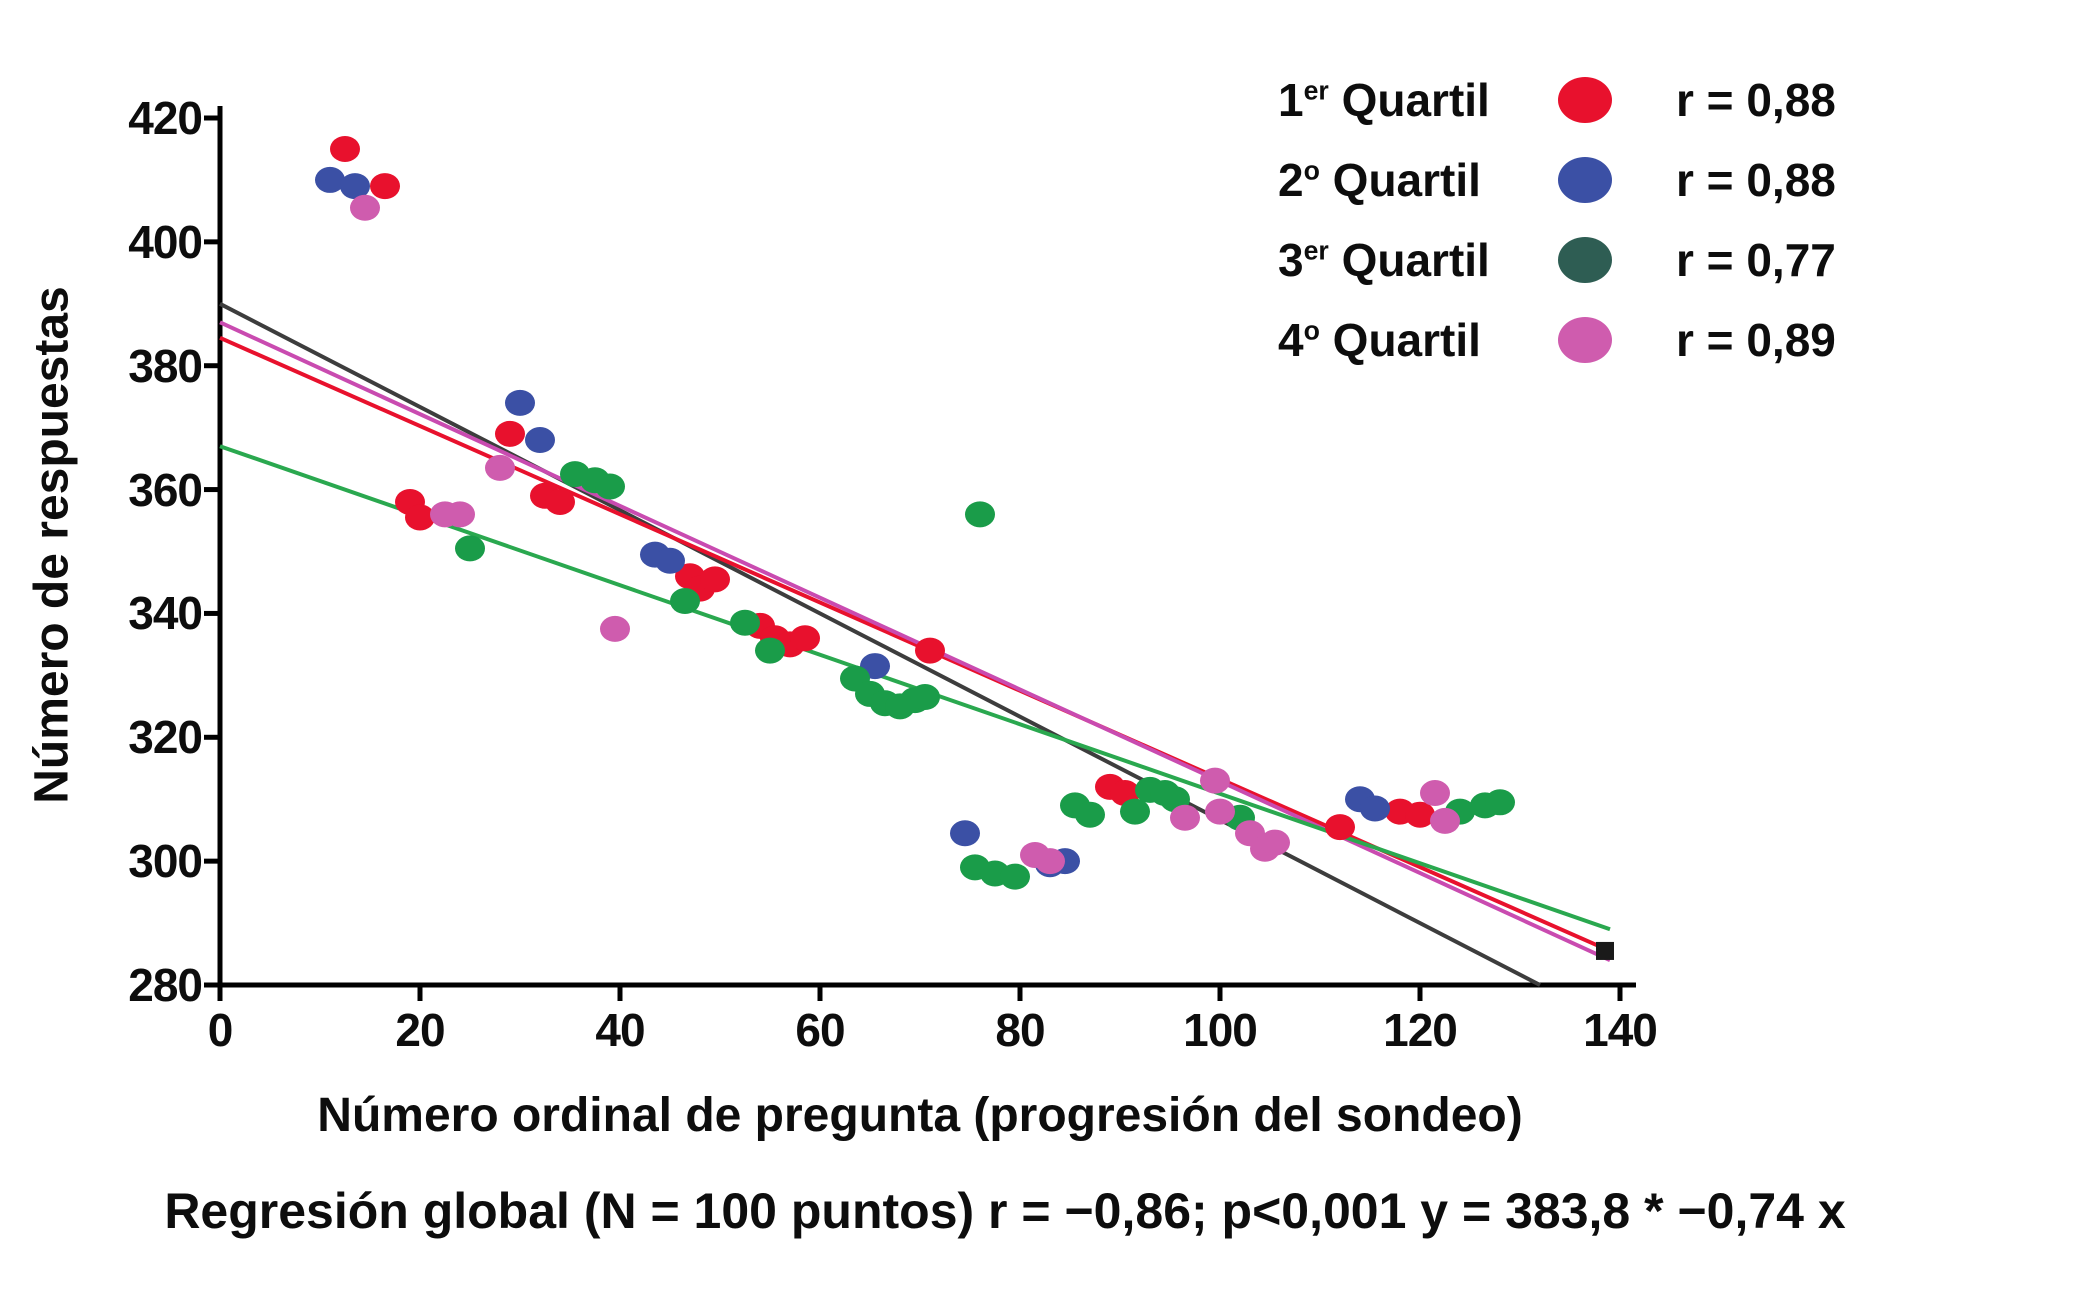  What do you see at coordinates (1585, 100) in the screenshot?
I see `legend-dot-quartile1` at bounding box center [1585, 100].